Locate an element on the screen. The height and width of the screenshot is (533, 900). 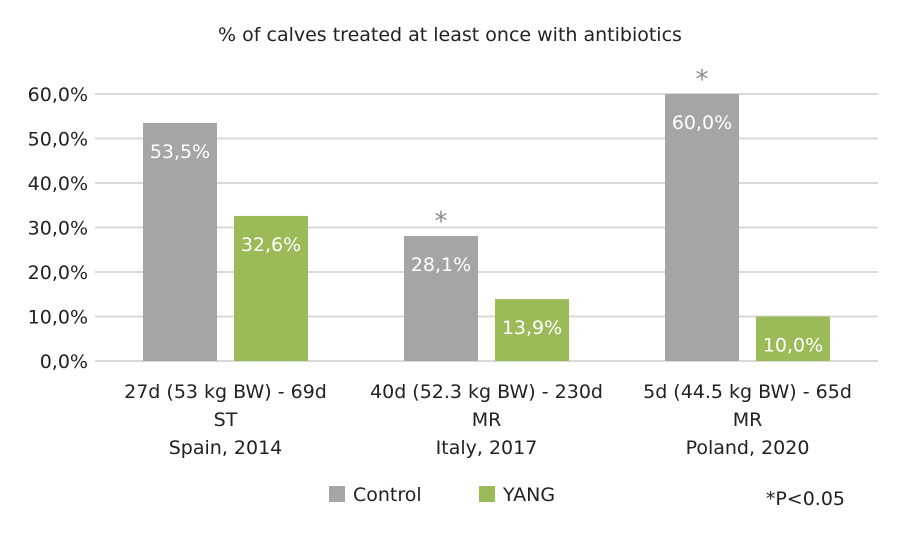
x-tick-label: Poland, 2020 is located at coordinates (748, 448).